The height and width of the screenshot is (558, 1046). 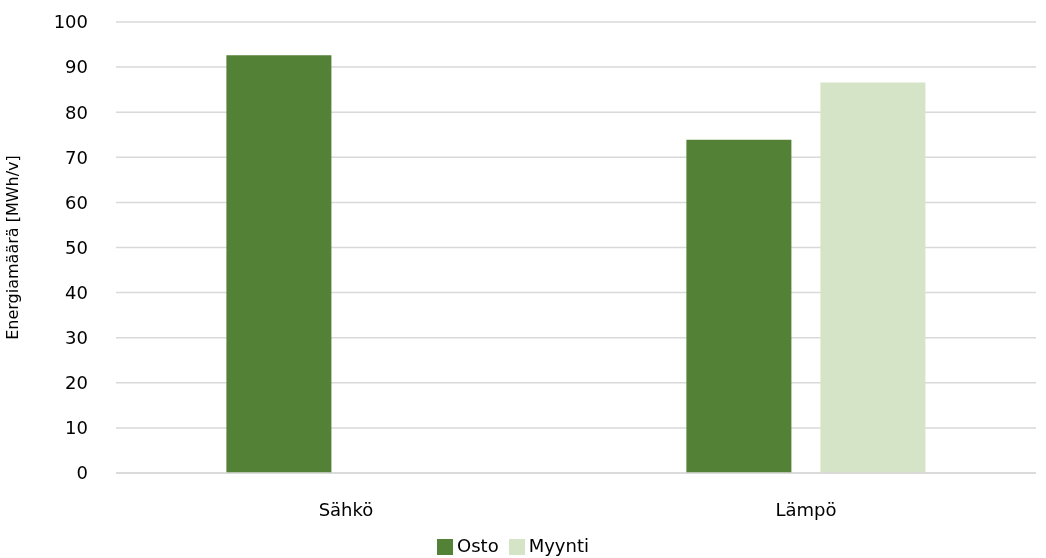 What do you see at coordinates (70, 22) in the screenshot?
I see `y-tick-label: 100` at bounding box center [70, 22].